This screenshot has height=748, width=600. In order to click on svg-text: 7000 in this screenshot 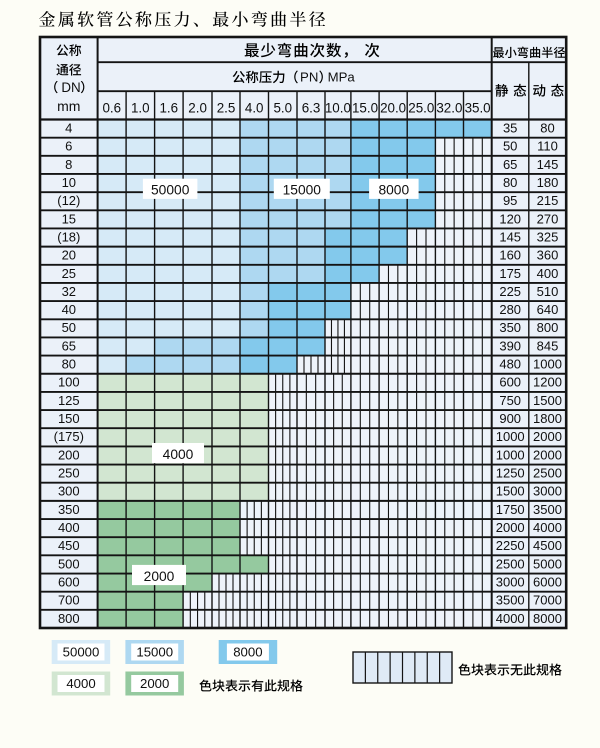, I will do `click(547, 600)`.